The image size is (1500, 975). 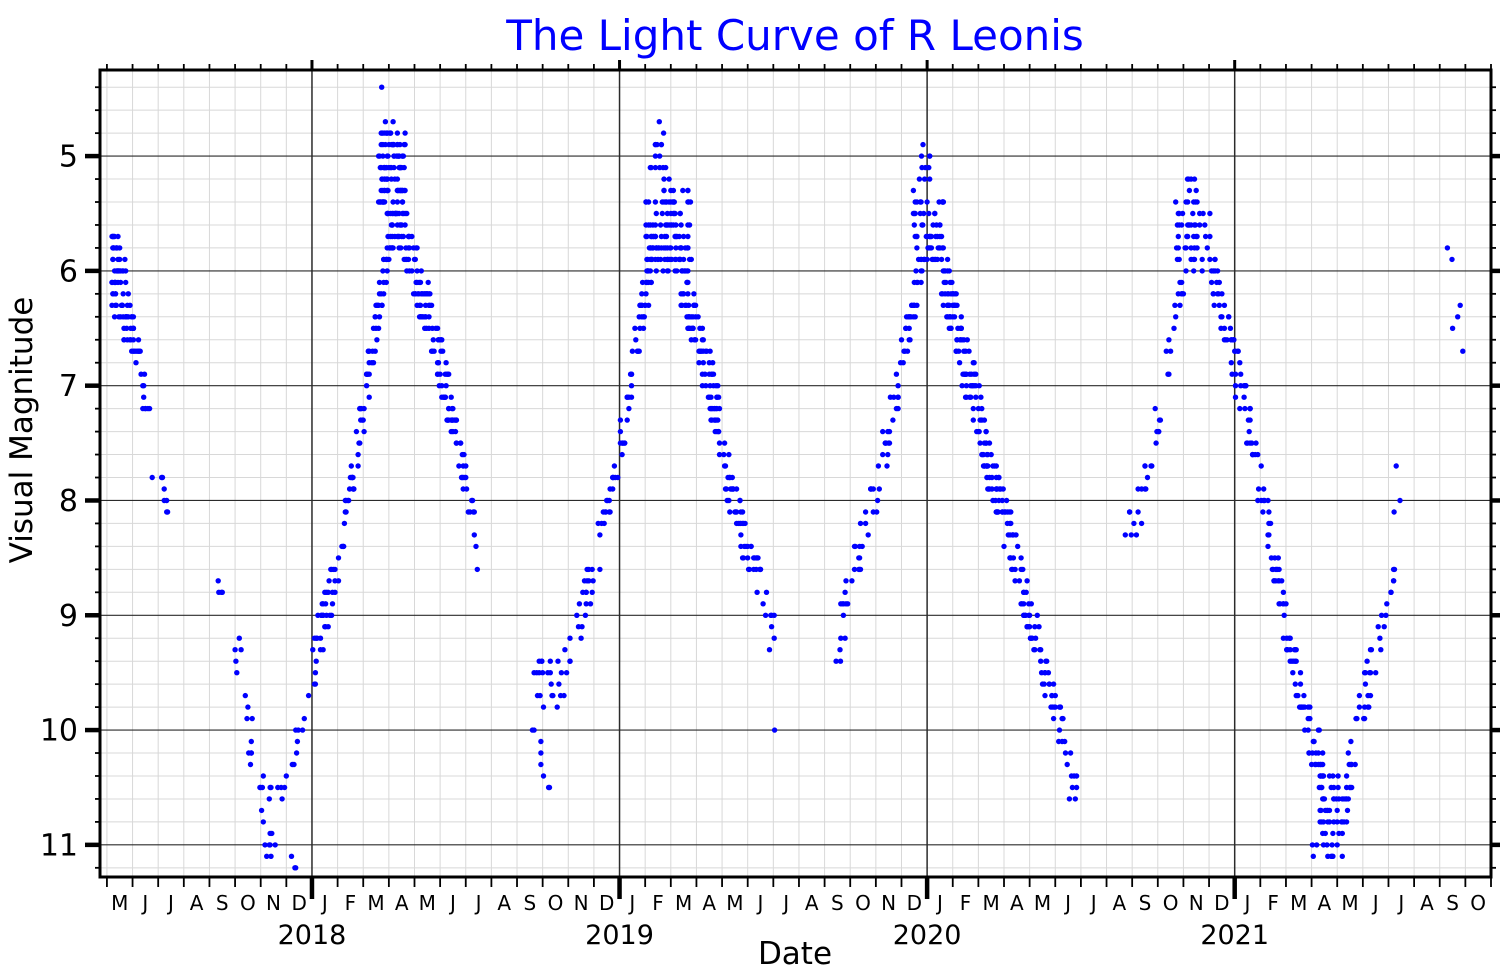 What do you see at coordinates (68, 501) in the screenshot?
I see `y-tick-label: 8` at bounding box center [68, 501].